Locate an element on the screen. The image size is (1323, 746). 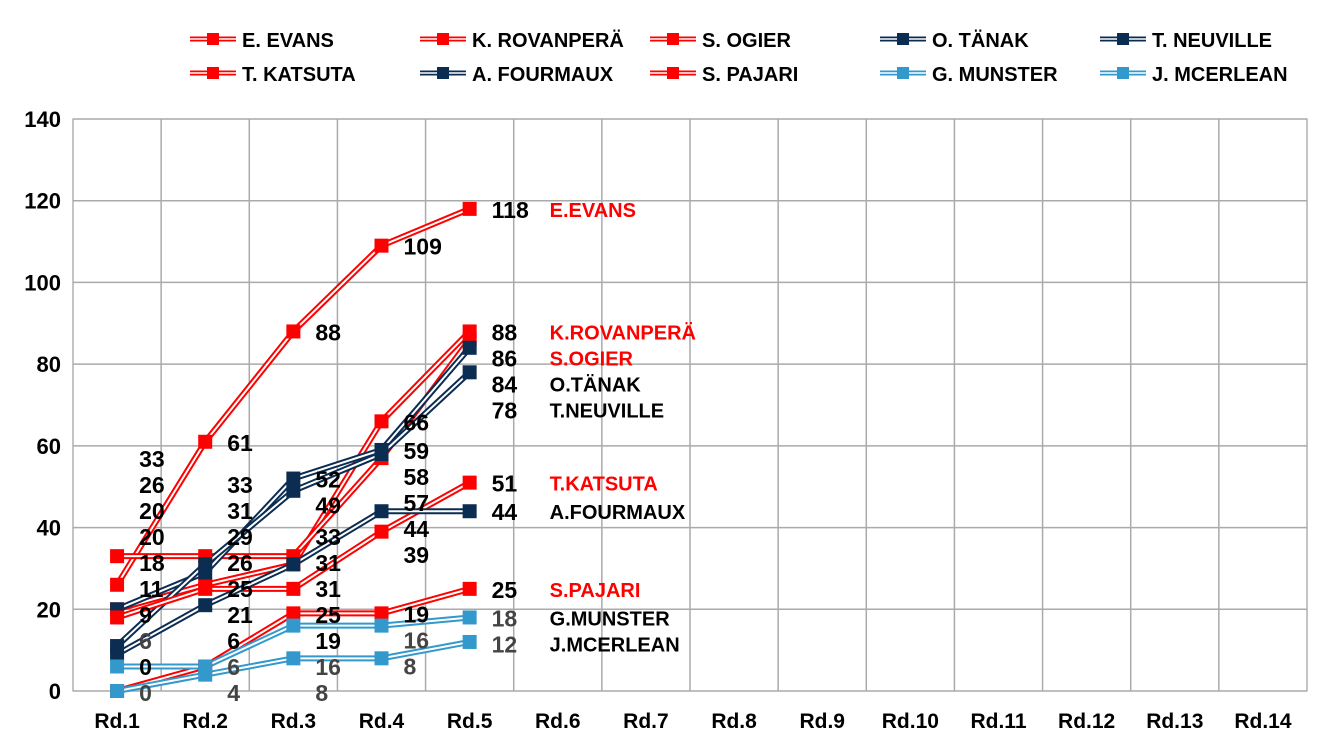
data-label: 4 is located at coordinates (233, 693).